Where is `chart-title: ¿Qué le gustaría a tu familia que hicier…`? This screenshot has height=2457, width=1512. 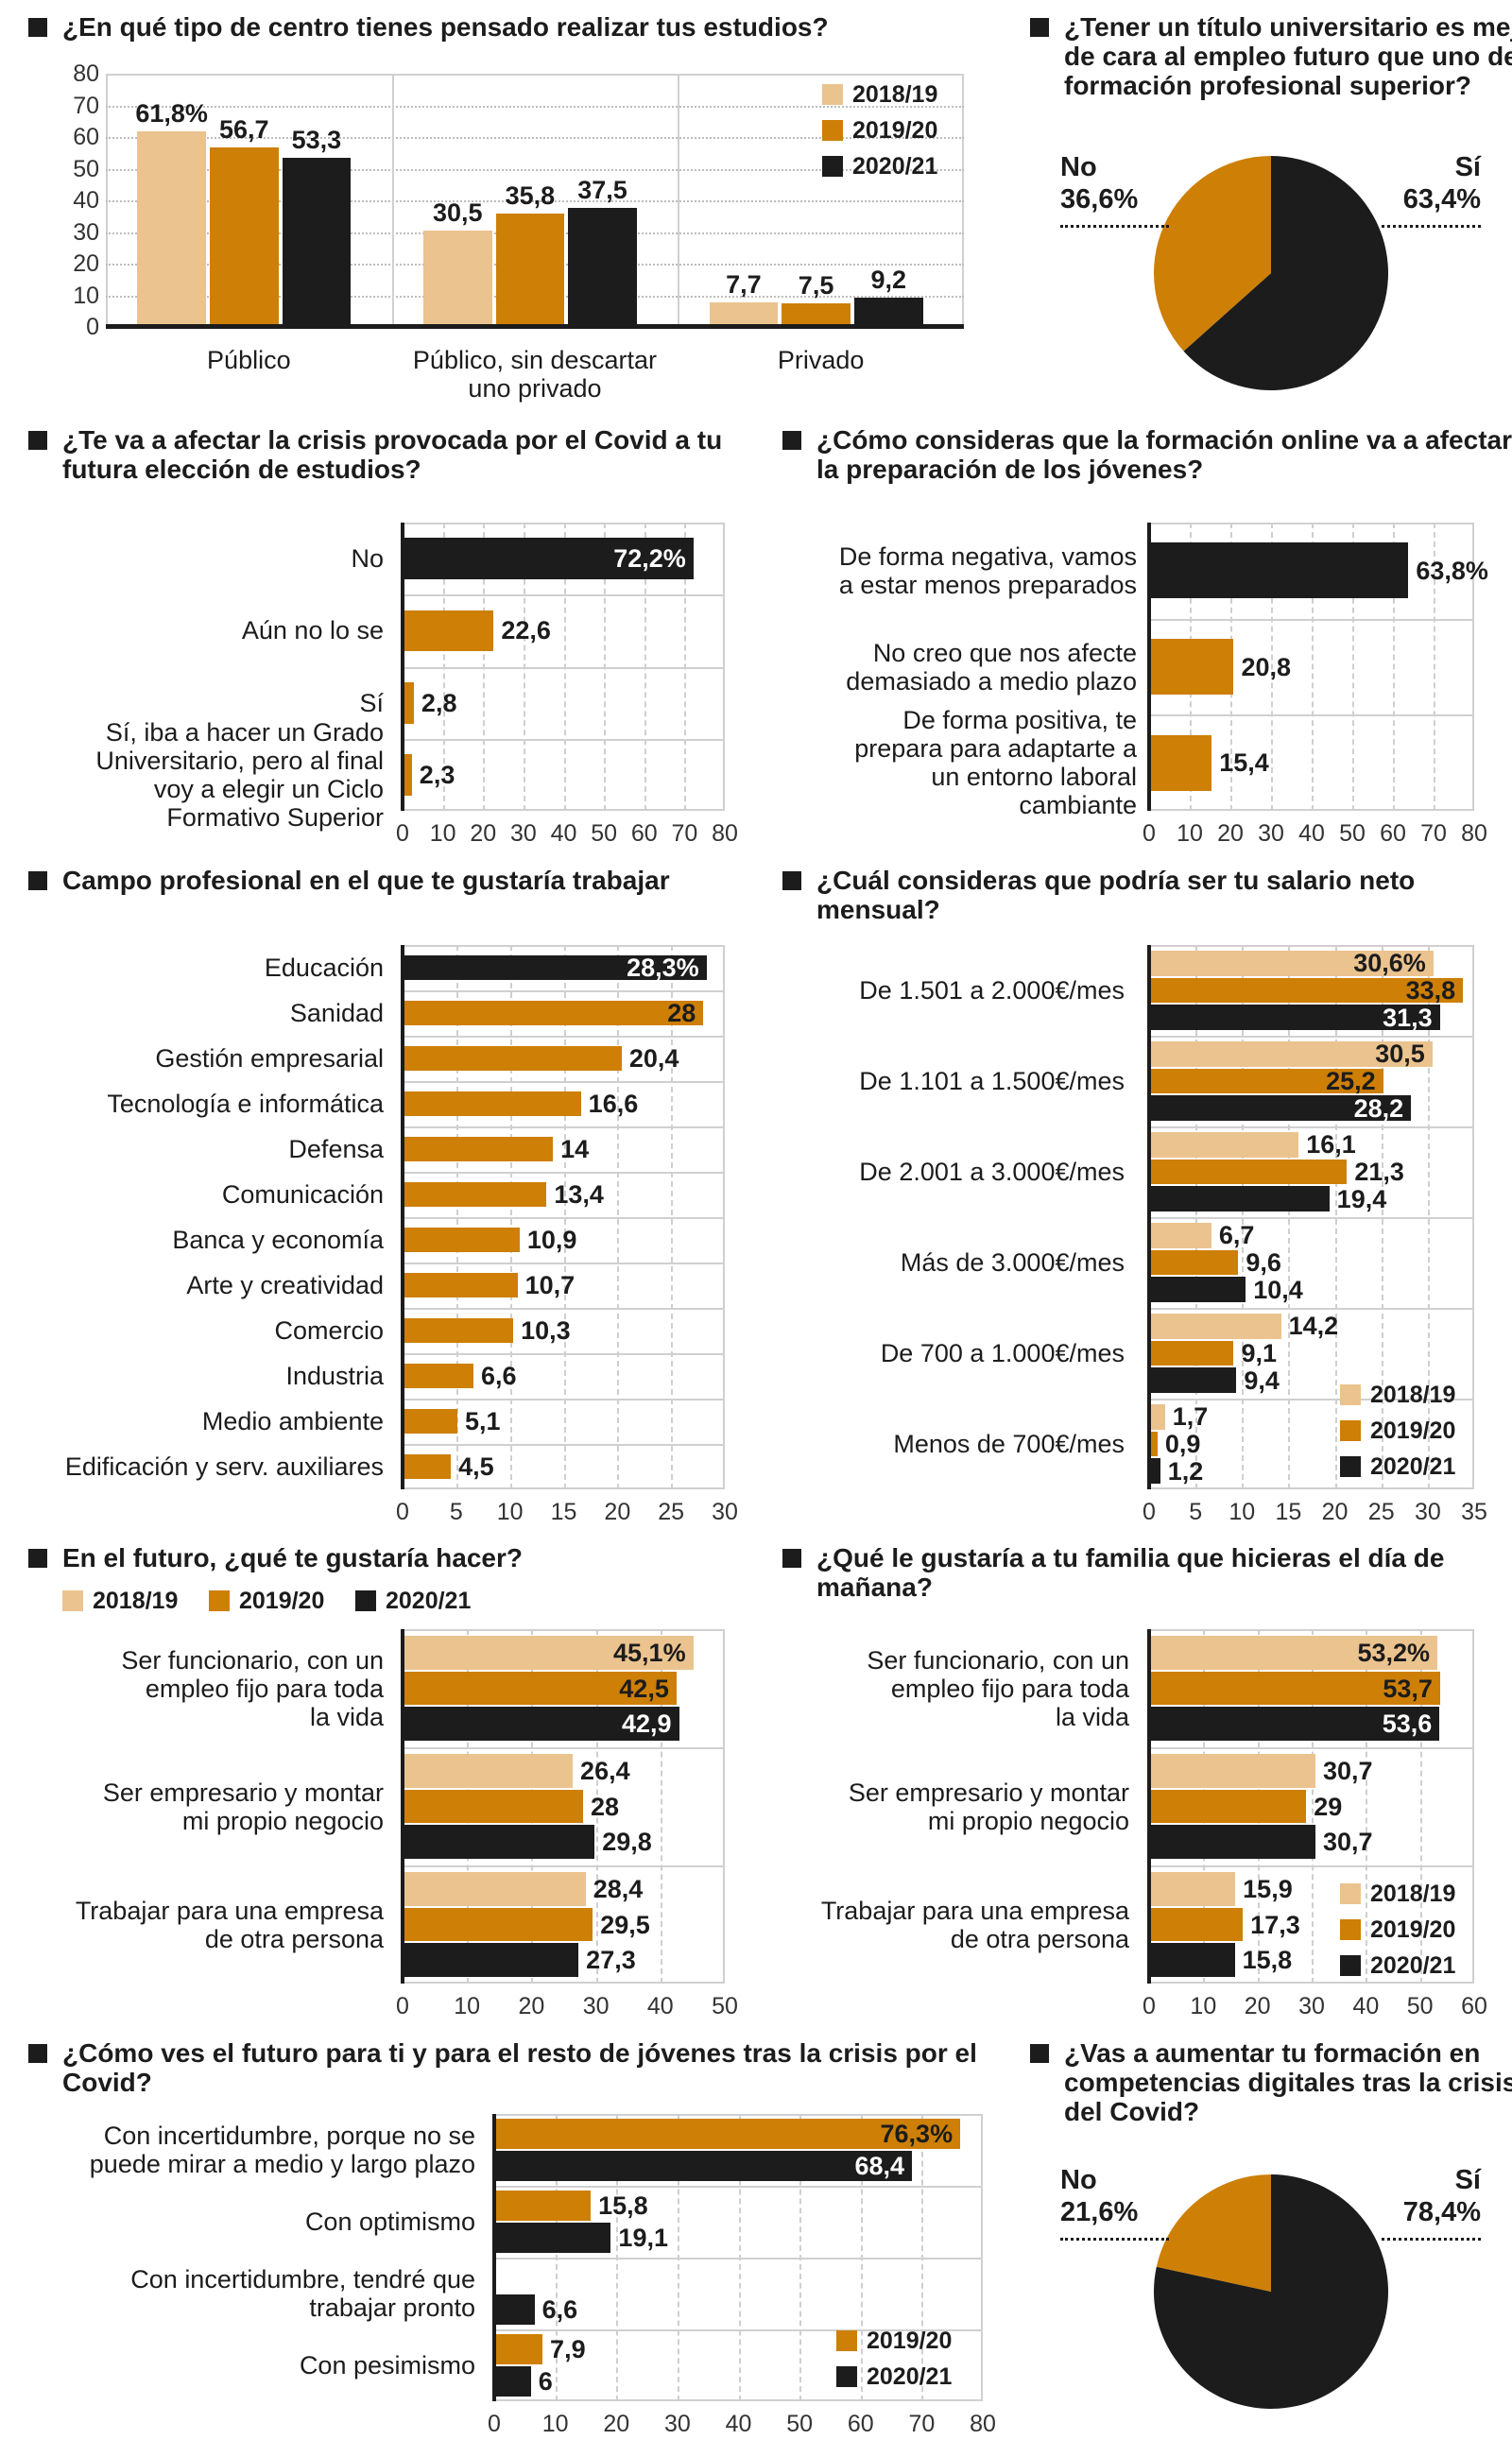
chart-title: ¿Qué le gustaría a tu familia que hicier… is located at coordinates (1147, 1572).